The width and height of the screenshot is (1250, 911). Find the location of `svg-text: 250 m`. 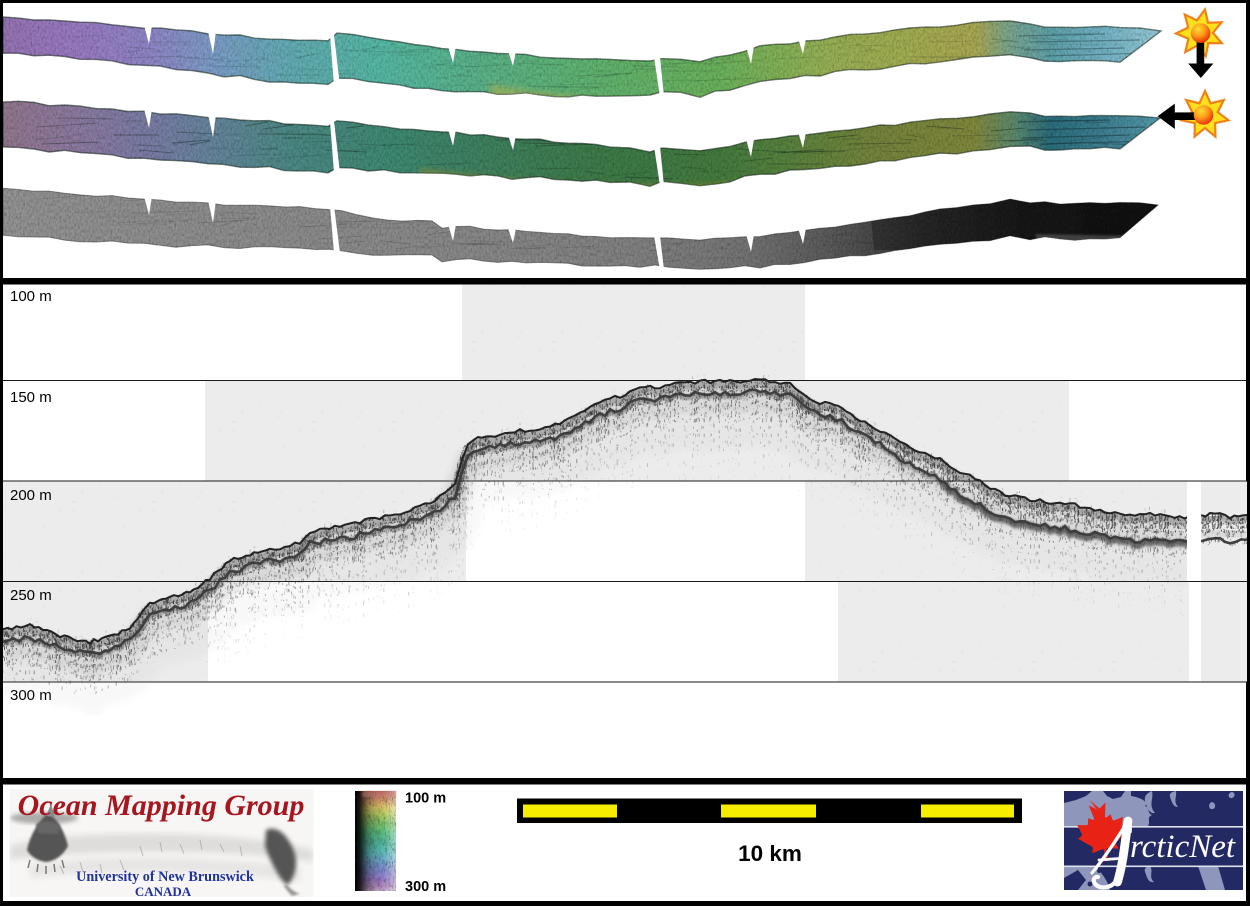

svg-text: 250 m is located at coordinates (31, 595).